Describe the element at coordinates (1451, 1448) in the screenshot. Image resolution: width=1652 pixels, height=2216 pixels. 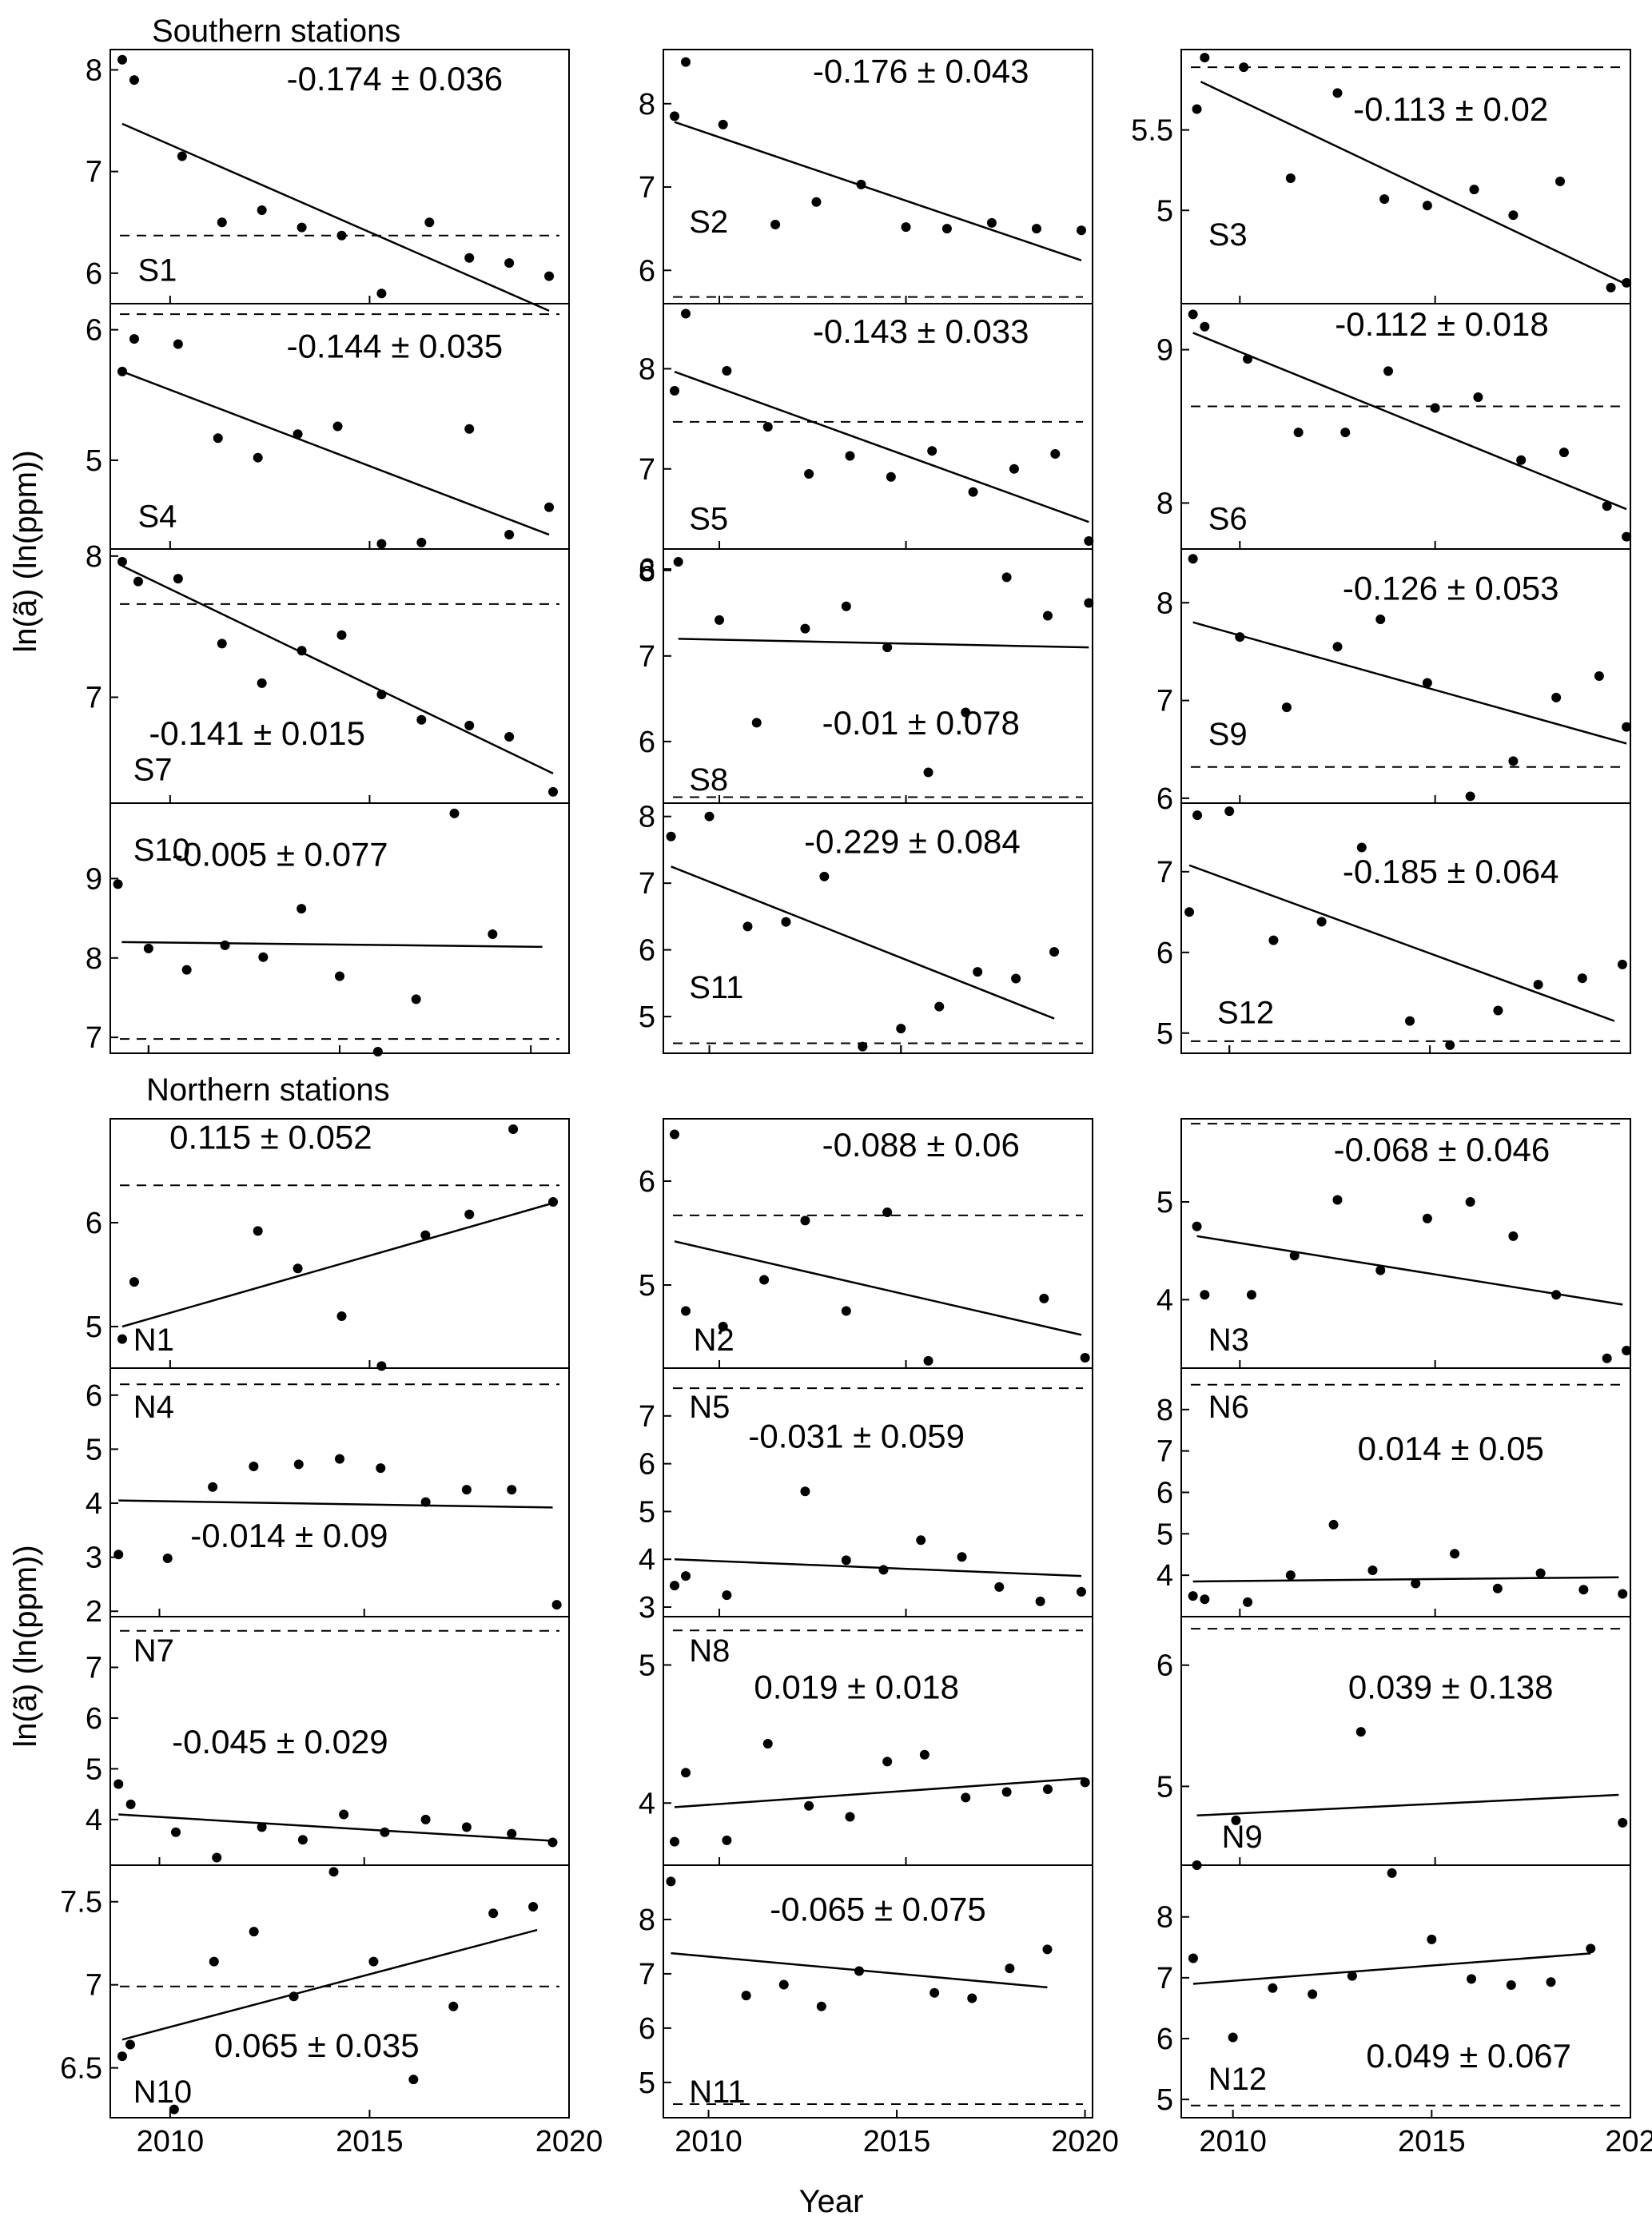
I see `slope-label: 0.014 ± 0.05` at that location.